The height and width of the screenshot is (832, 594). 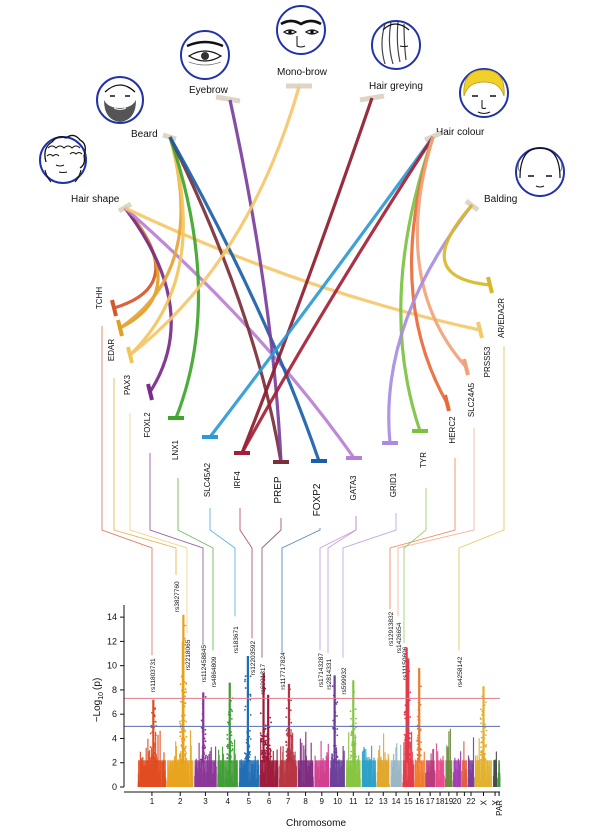 What do you see at coordinates (460, 671) in the screenshot?
I see `snp-label: rs4258142` at bounding box center [460, 671].